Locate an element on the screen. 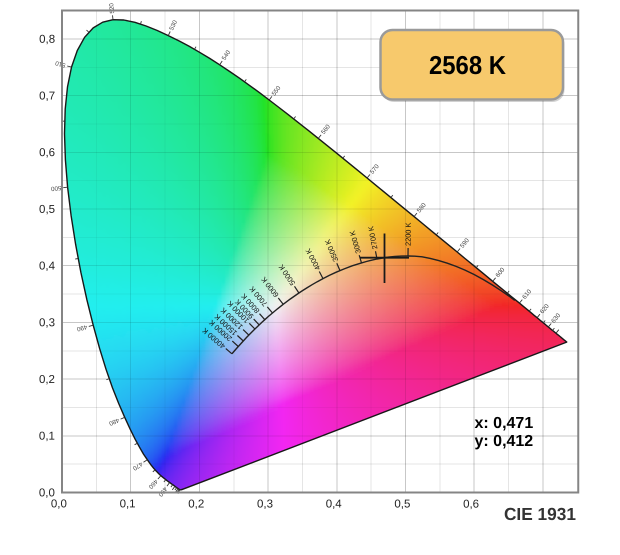  svg-text: 2200 K is located at coordinates (408, 234).